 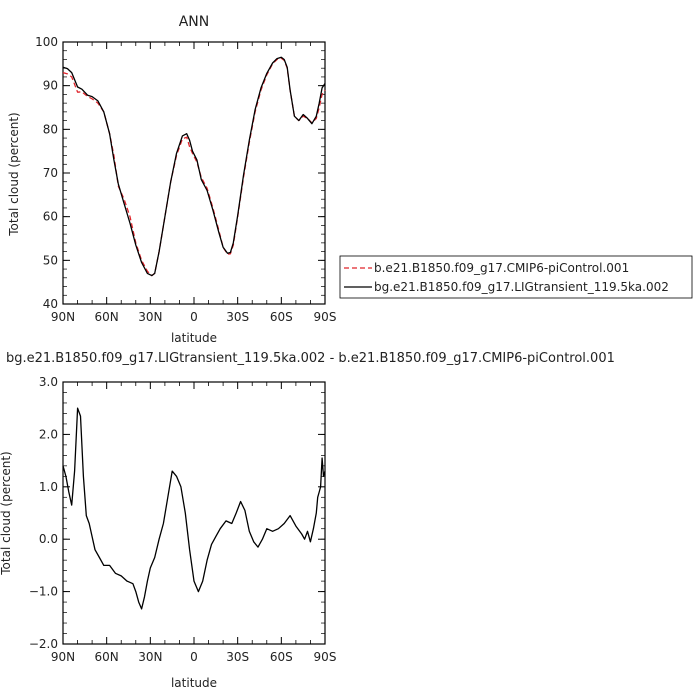 What do you see at coordinates (63, 317) in the screenshot?
I see `top-chart-xtick-label: 90N` at bounding box center [63, 317].